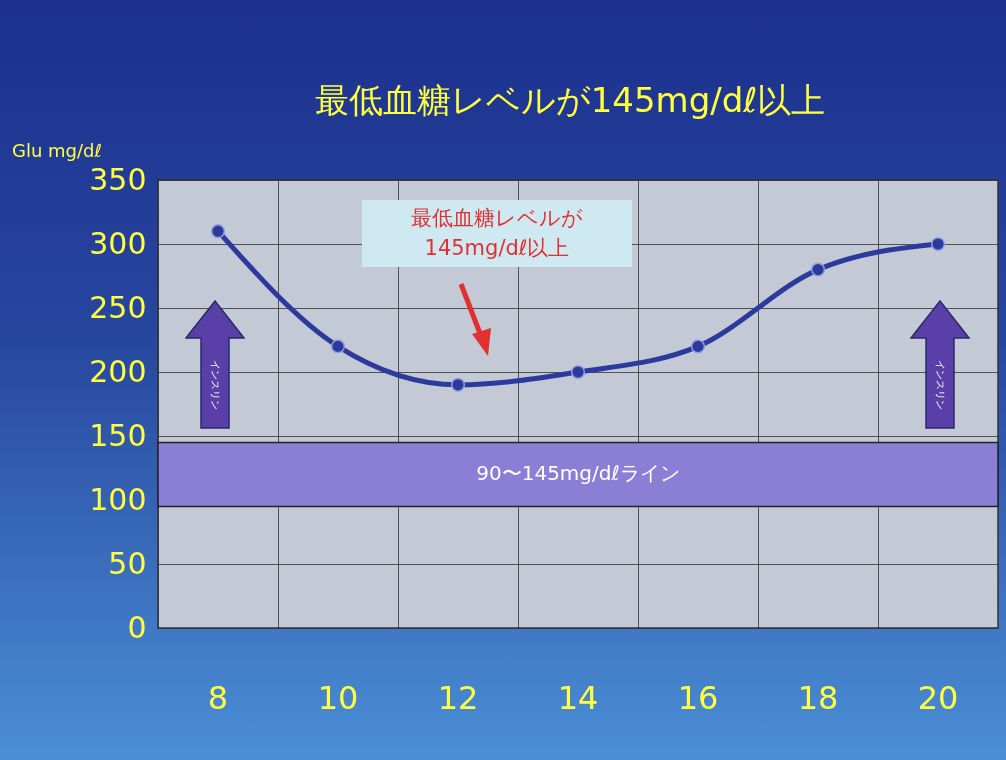  I want to click on band-label: 90〜145mg/dℓライン, so click(578, 473).